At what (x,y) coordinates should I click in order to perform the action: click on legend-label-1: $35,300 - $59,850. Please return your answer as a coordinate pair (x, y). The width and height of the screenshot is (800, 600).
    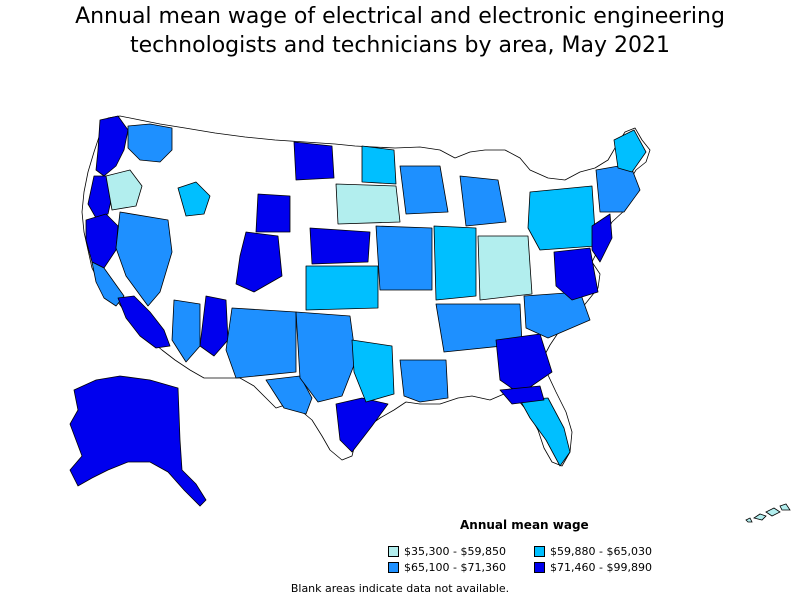
    Looking at the image, I should click on (455, 551).